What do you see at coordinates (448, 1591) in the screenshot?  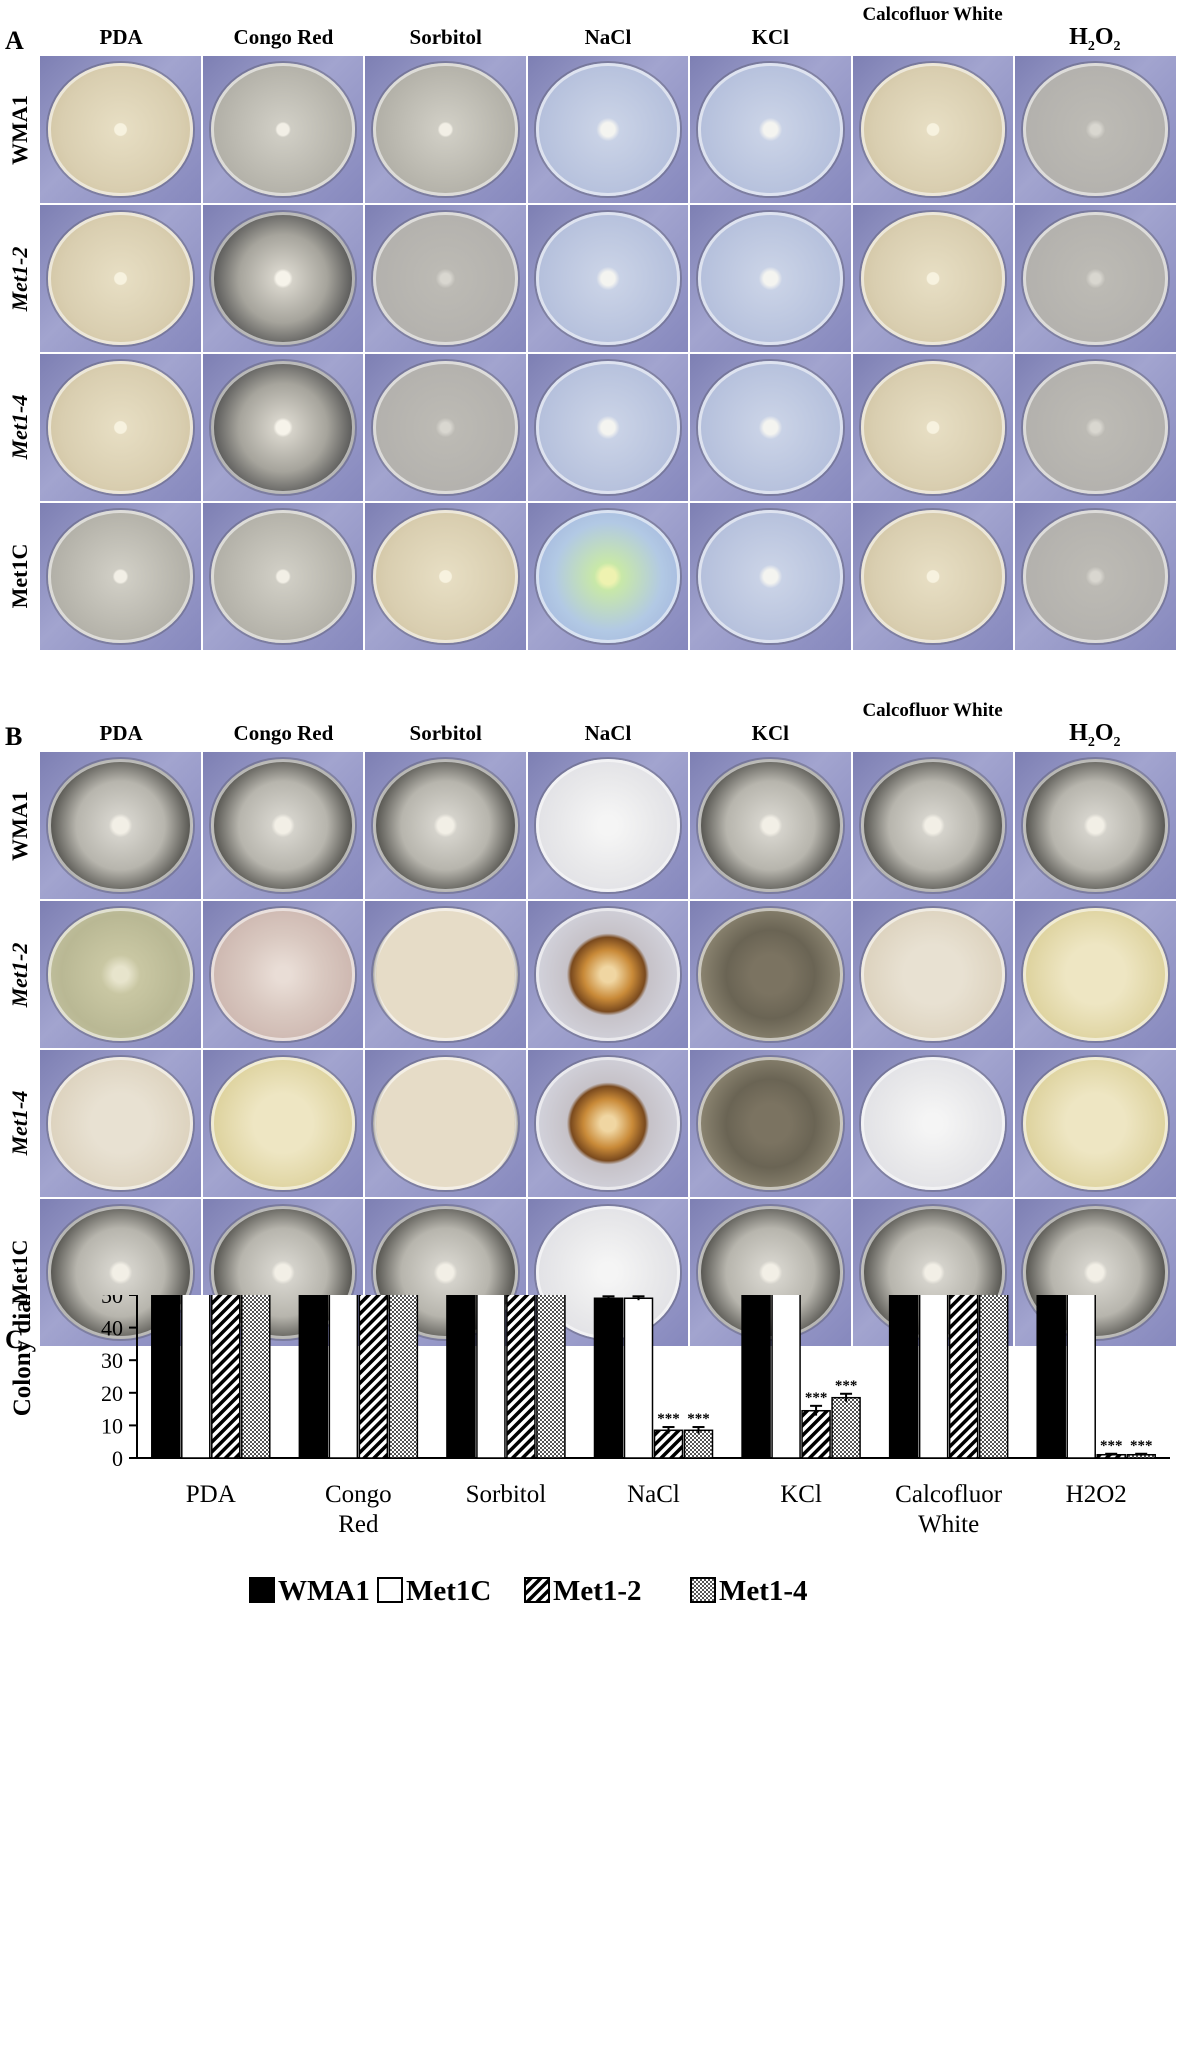 I see `legend-label: Met1C` at bounding box center [448, 1591].